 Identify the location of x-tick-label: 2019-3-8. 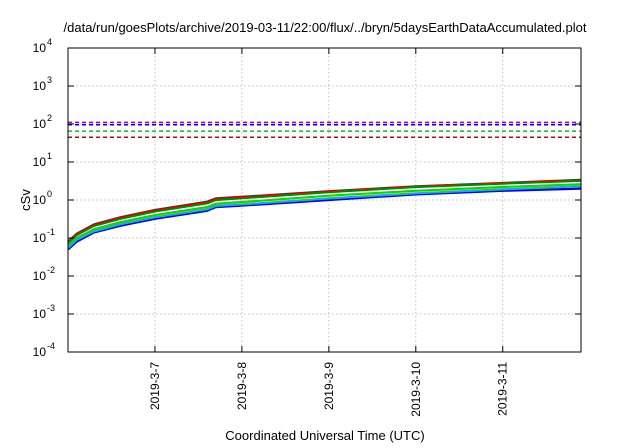
(242, 386).